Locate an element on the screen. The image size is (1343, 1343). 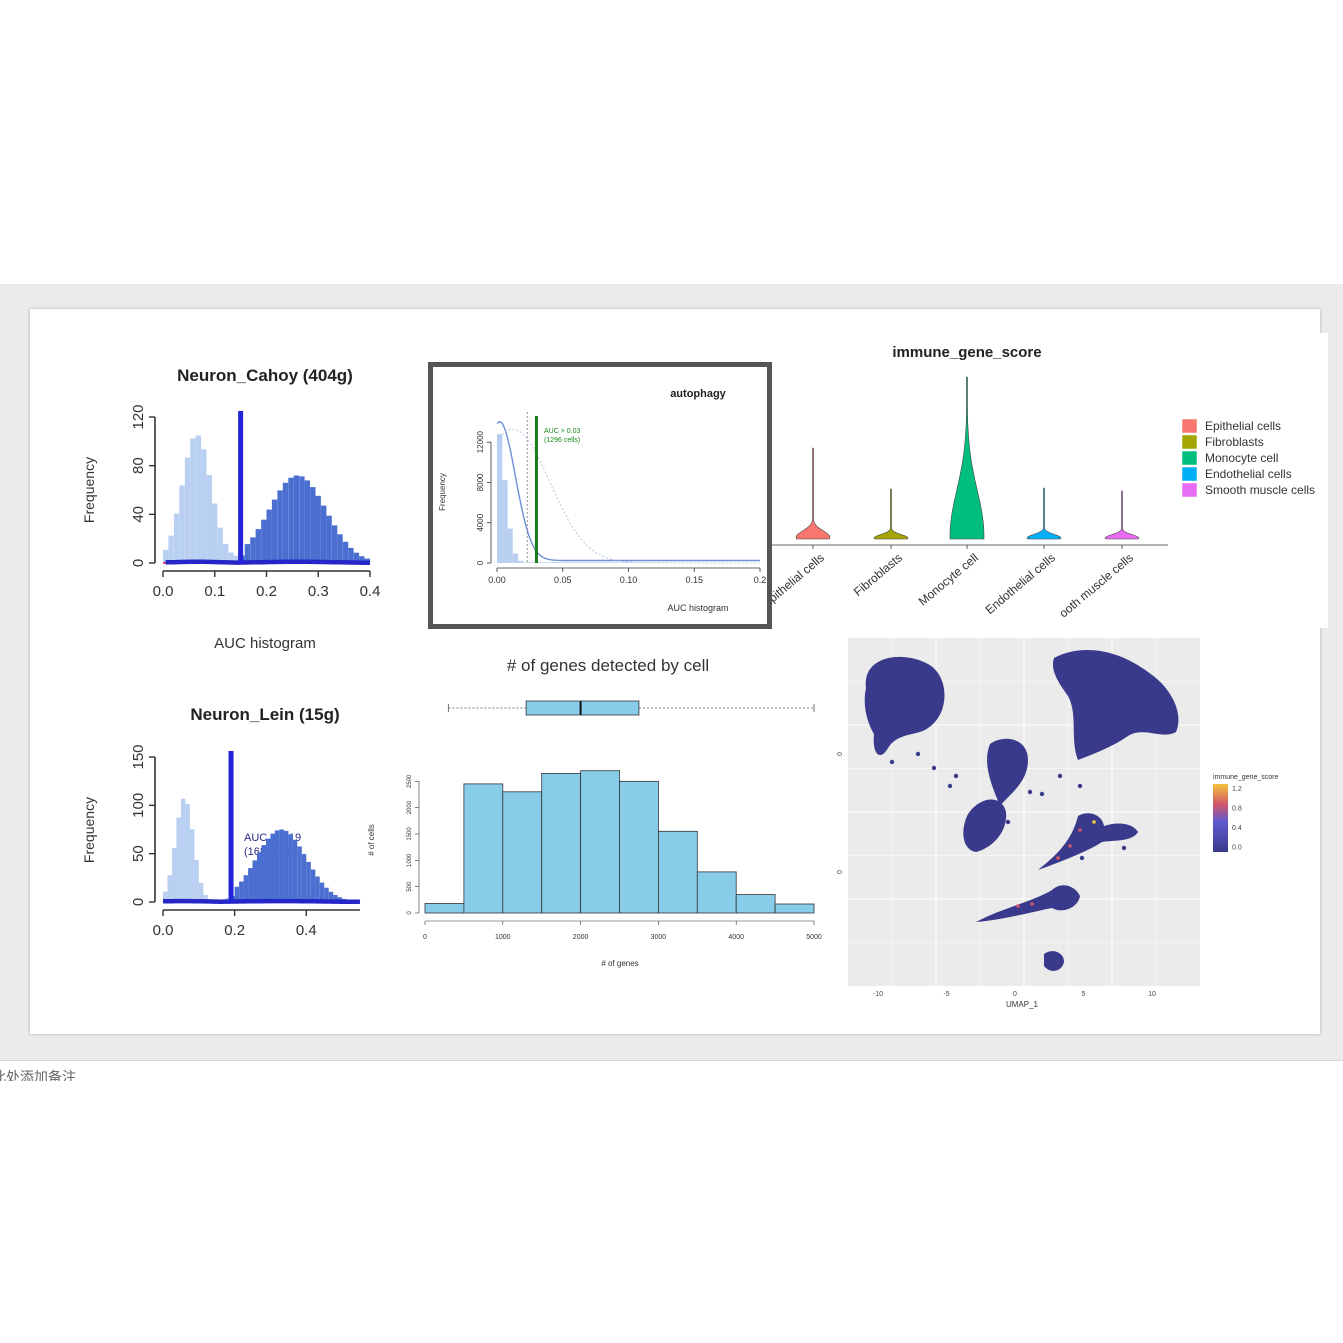
autophagy-annotation-2: (1296 cells) is located at coordinates (562, 440).